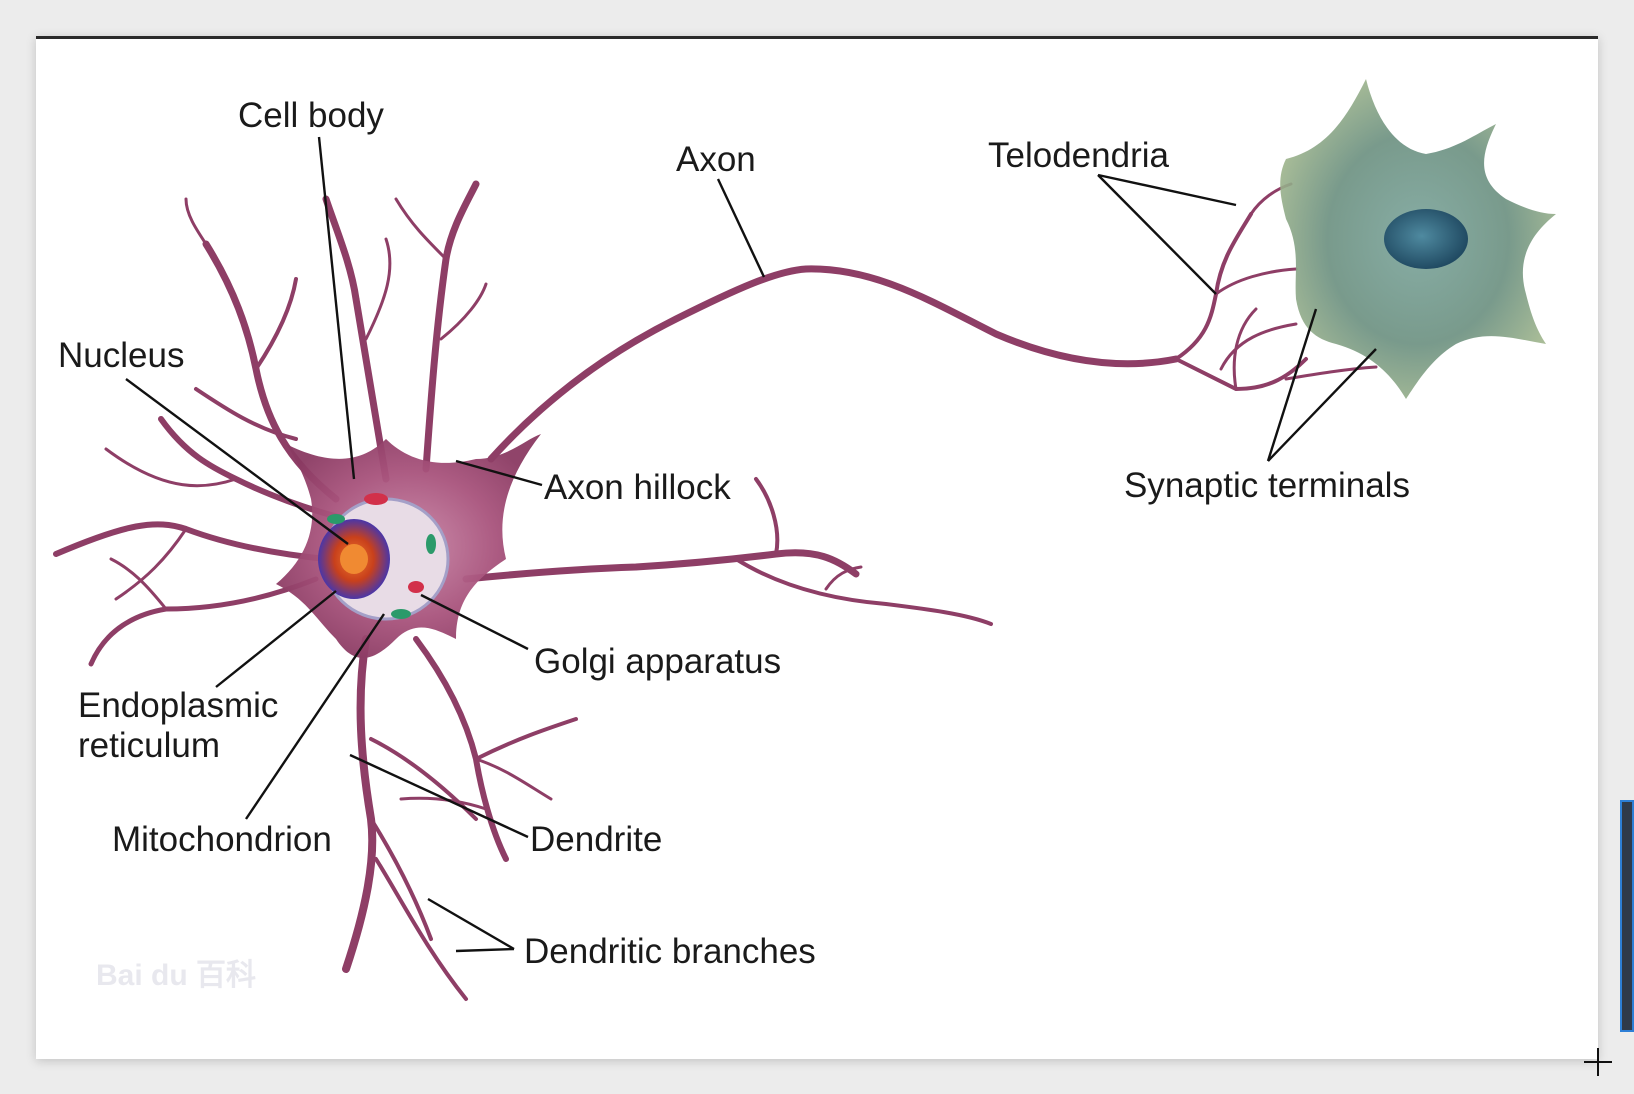  What do you see at coordinates (1322, 405) in the screenshot?
I see `leader-synaptic-b` at bounding box center [1322, 405].